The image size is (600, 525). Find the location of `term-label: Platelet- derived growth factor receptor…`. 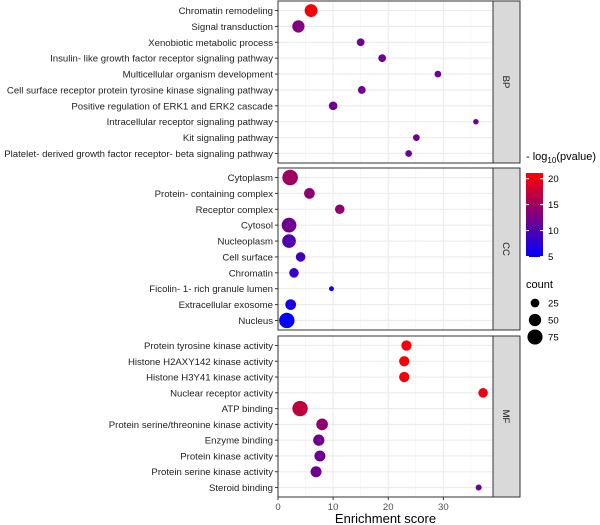

term-label: Platelet- derived growth factor receptor… is located at coordinates (138, 154).